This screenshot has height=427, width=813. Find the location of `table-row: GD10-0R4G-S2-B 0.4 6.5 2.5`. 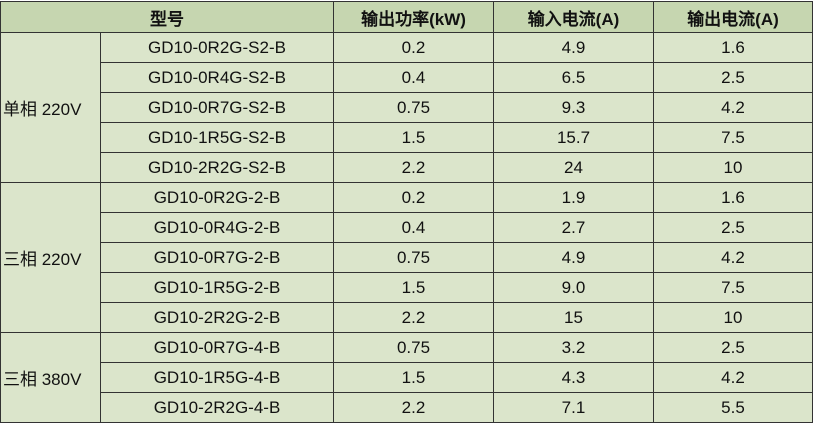

table-row: GD10-0R4G-S2-B 0.4 6.5 2.5 is located at coordinates (407, 77).